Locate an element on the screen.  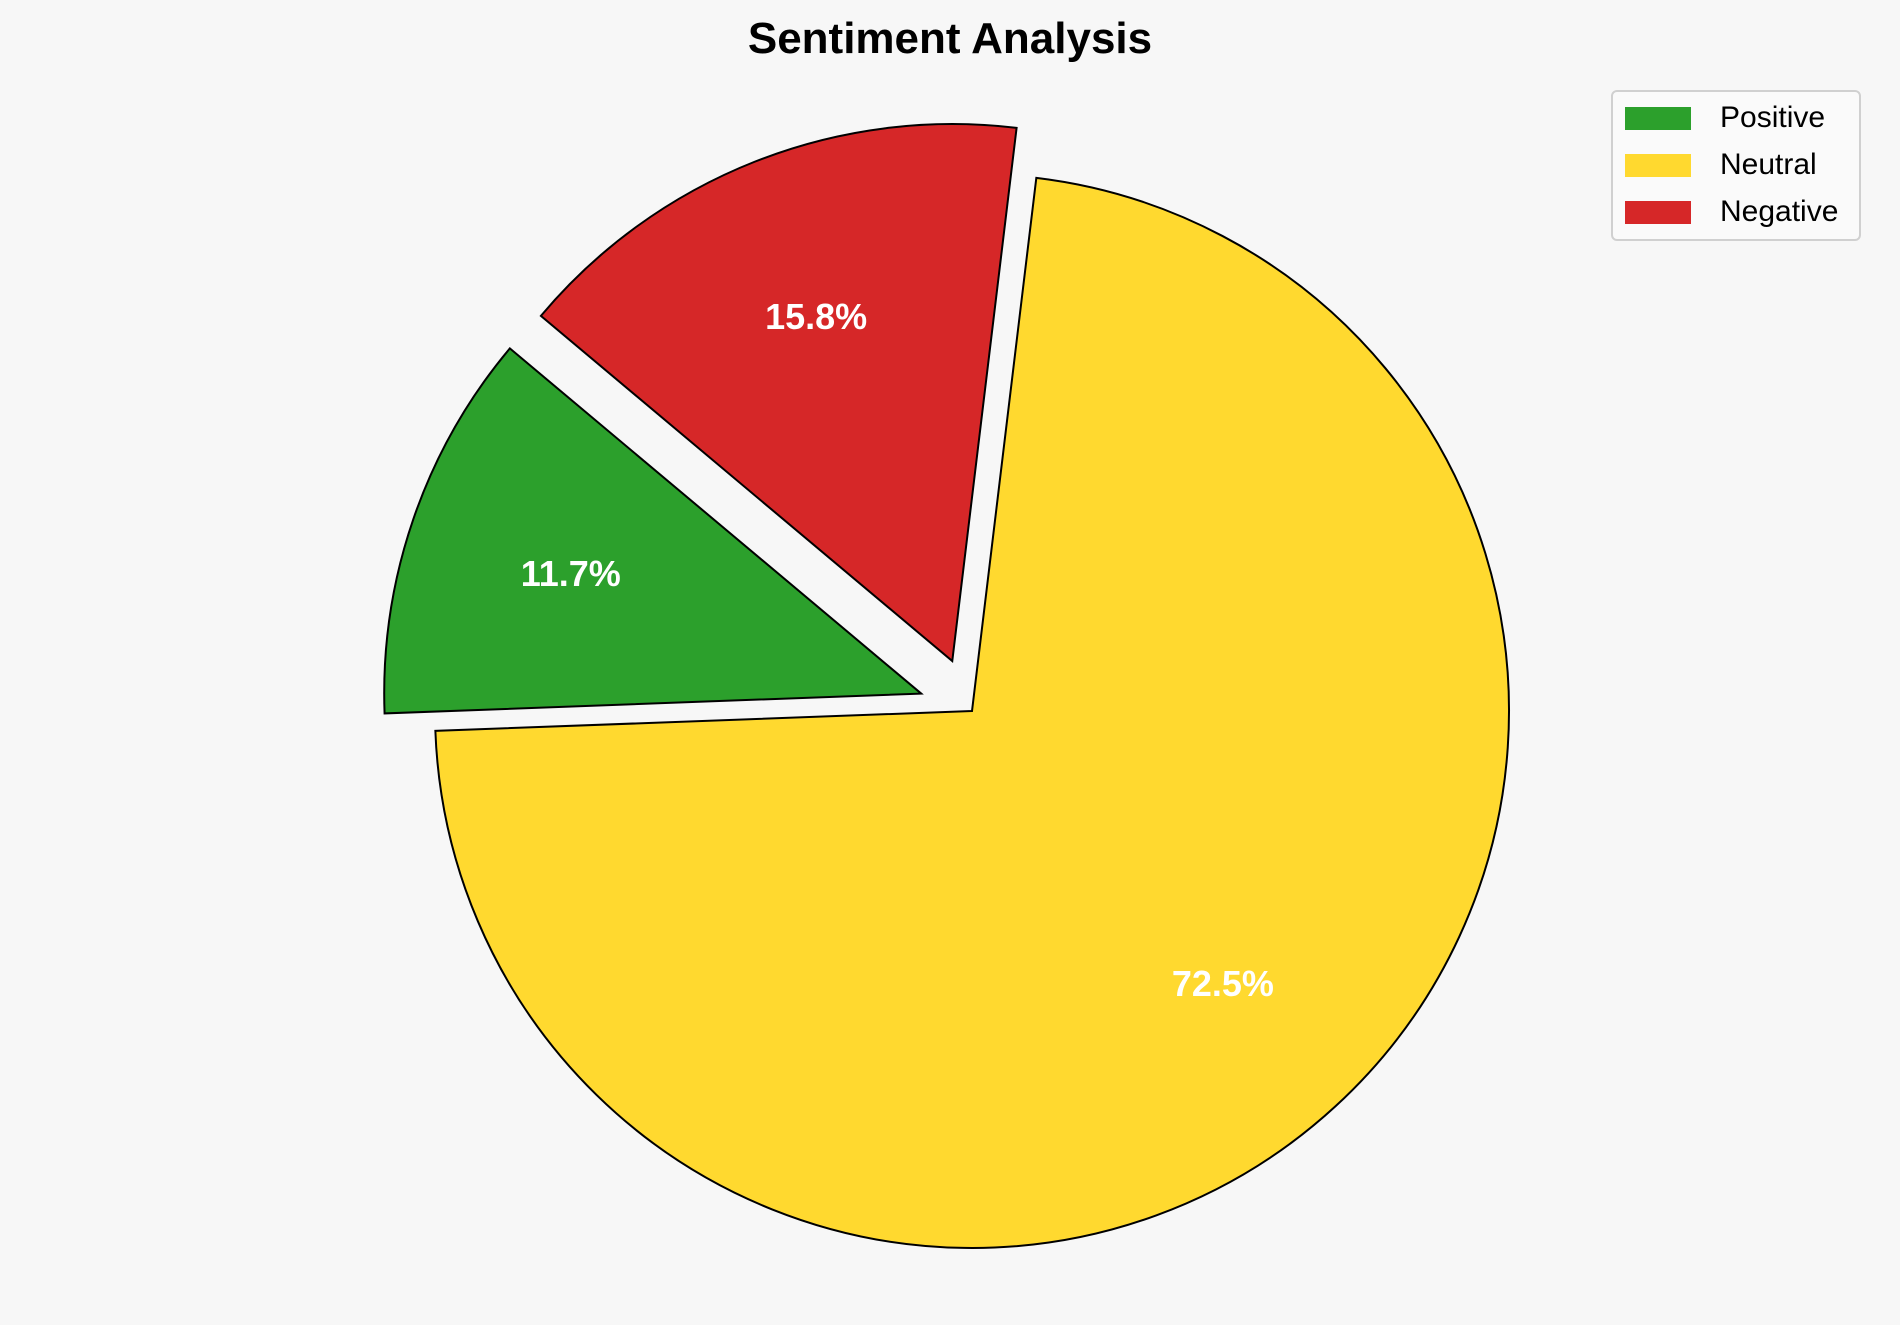
legend-item-positive: Positive is located at coordinates (1725, 118).